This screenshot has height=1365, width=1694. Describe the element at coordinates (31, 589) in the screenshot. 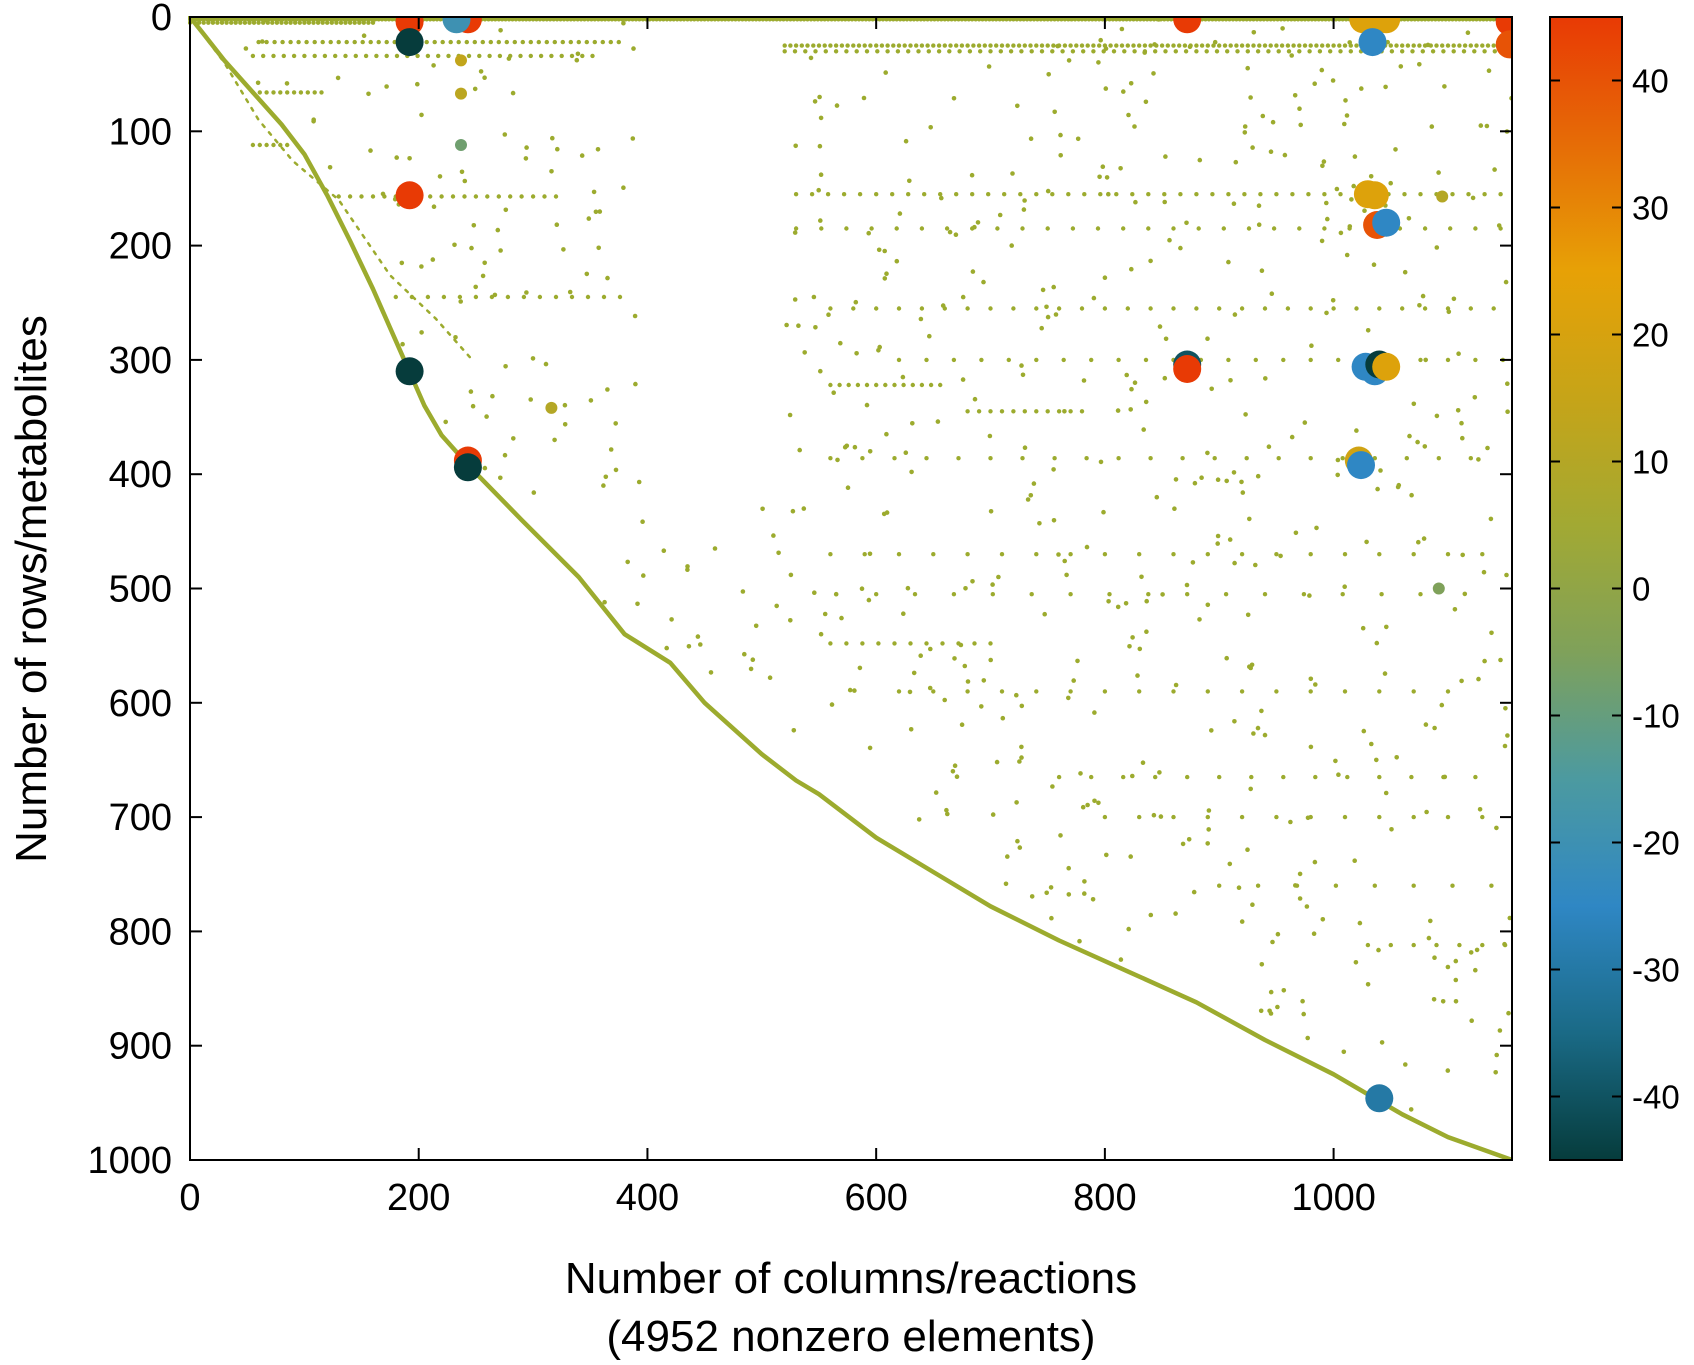

I see `y-axis-title: Number of rows/metabolites` at that location.